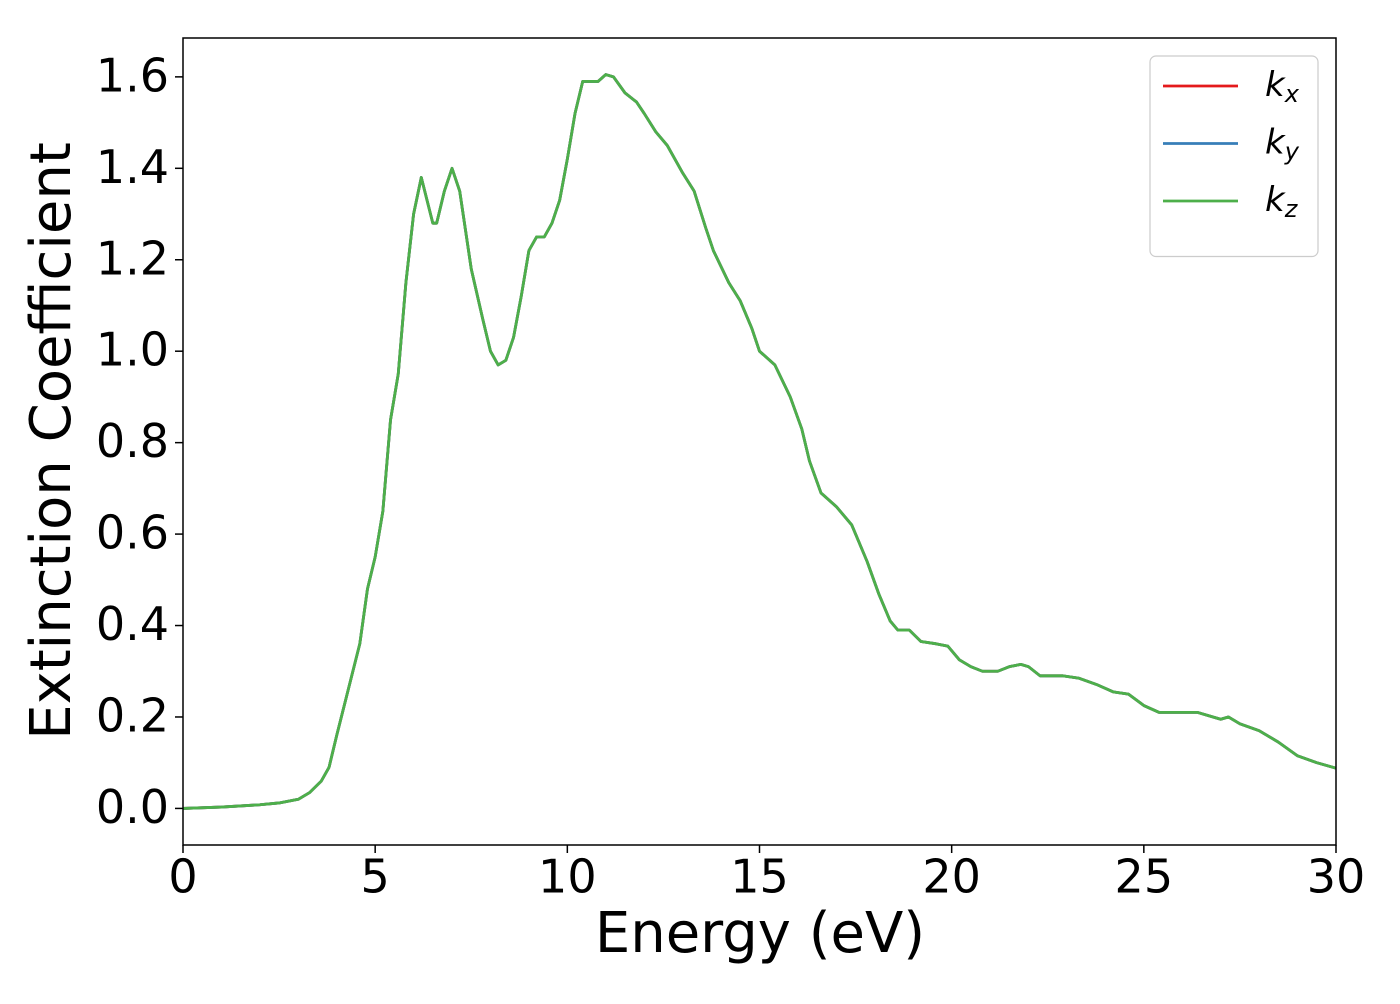  Describe the element at coordinates (132, 715) in the screenshot. I see `y-tick-label: 0.2` at that location.